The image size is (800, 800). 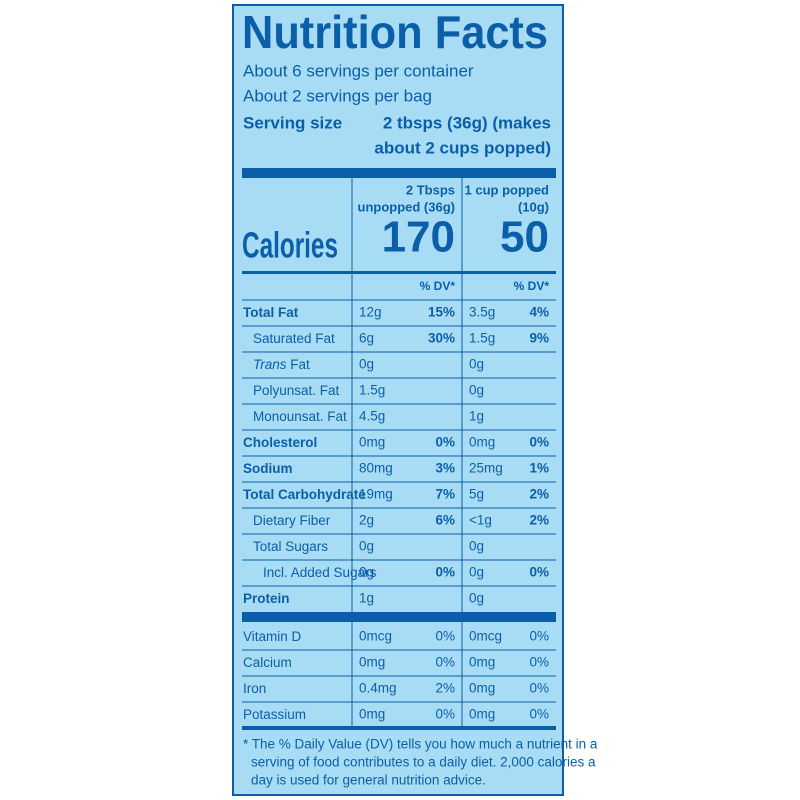 I want to click on servings: About 6 servings per container, so click(x=358, y=70).